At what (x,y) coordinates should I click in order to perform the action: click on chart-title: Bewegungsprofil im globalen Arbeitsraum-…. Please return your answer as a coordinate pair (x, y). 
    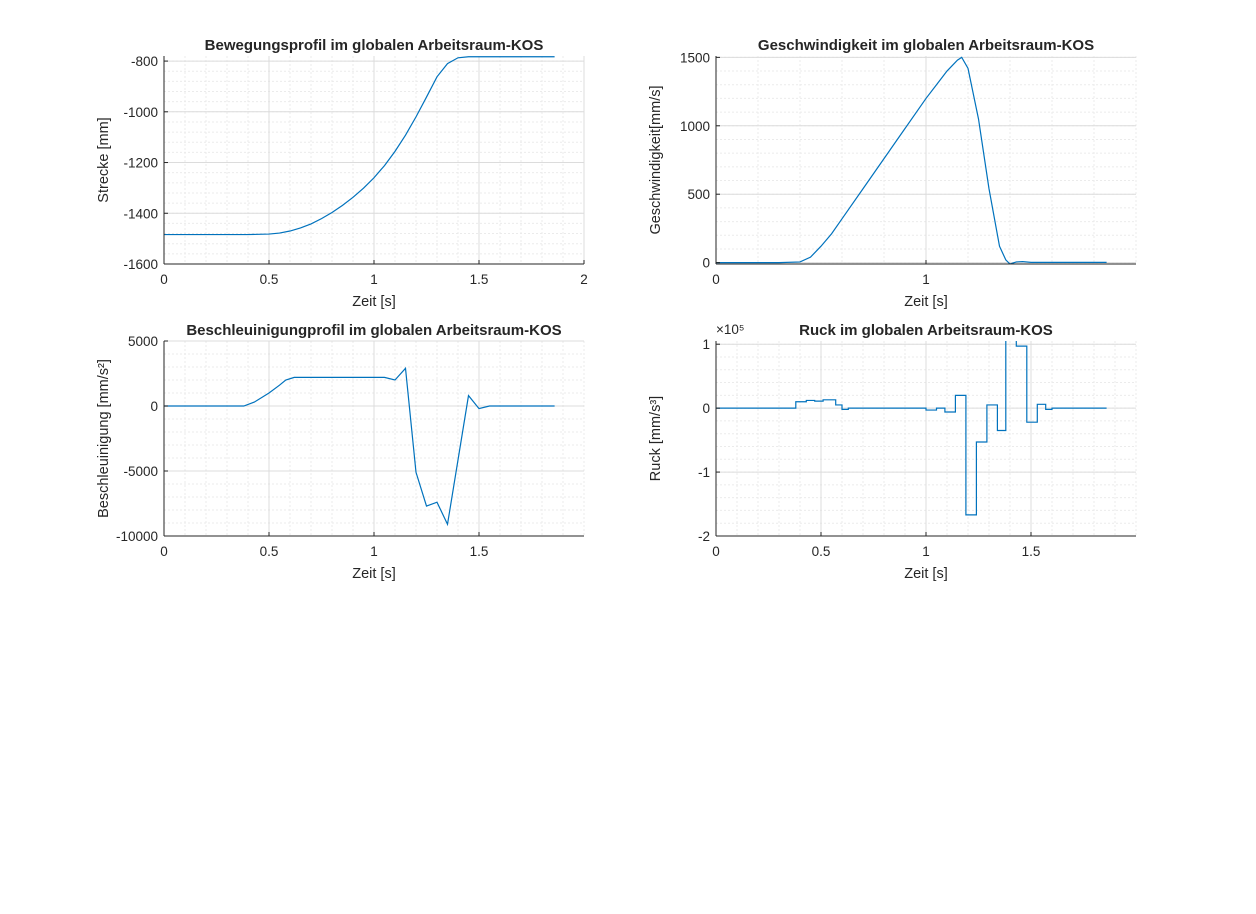
    Looking at the image, I should click on (374, 45).